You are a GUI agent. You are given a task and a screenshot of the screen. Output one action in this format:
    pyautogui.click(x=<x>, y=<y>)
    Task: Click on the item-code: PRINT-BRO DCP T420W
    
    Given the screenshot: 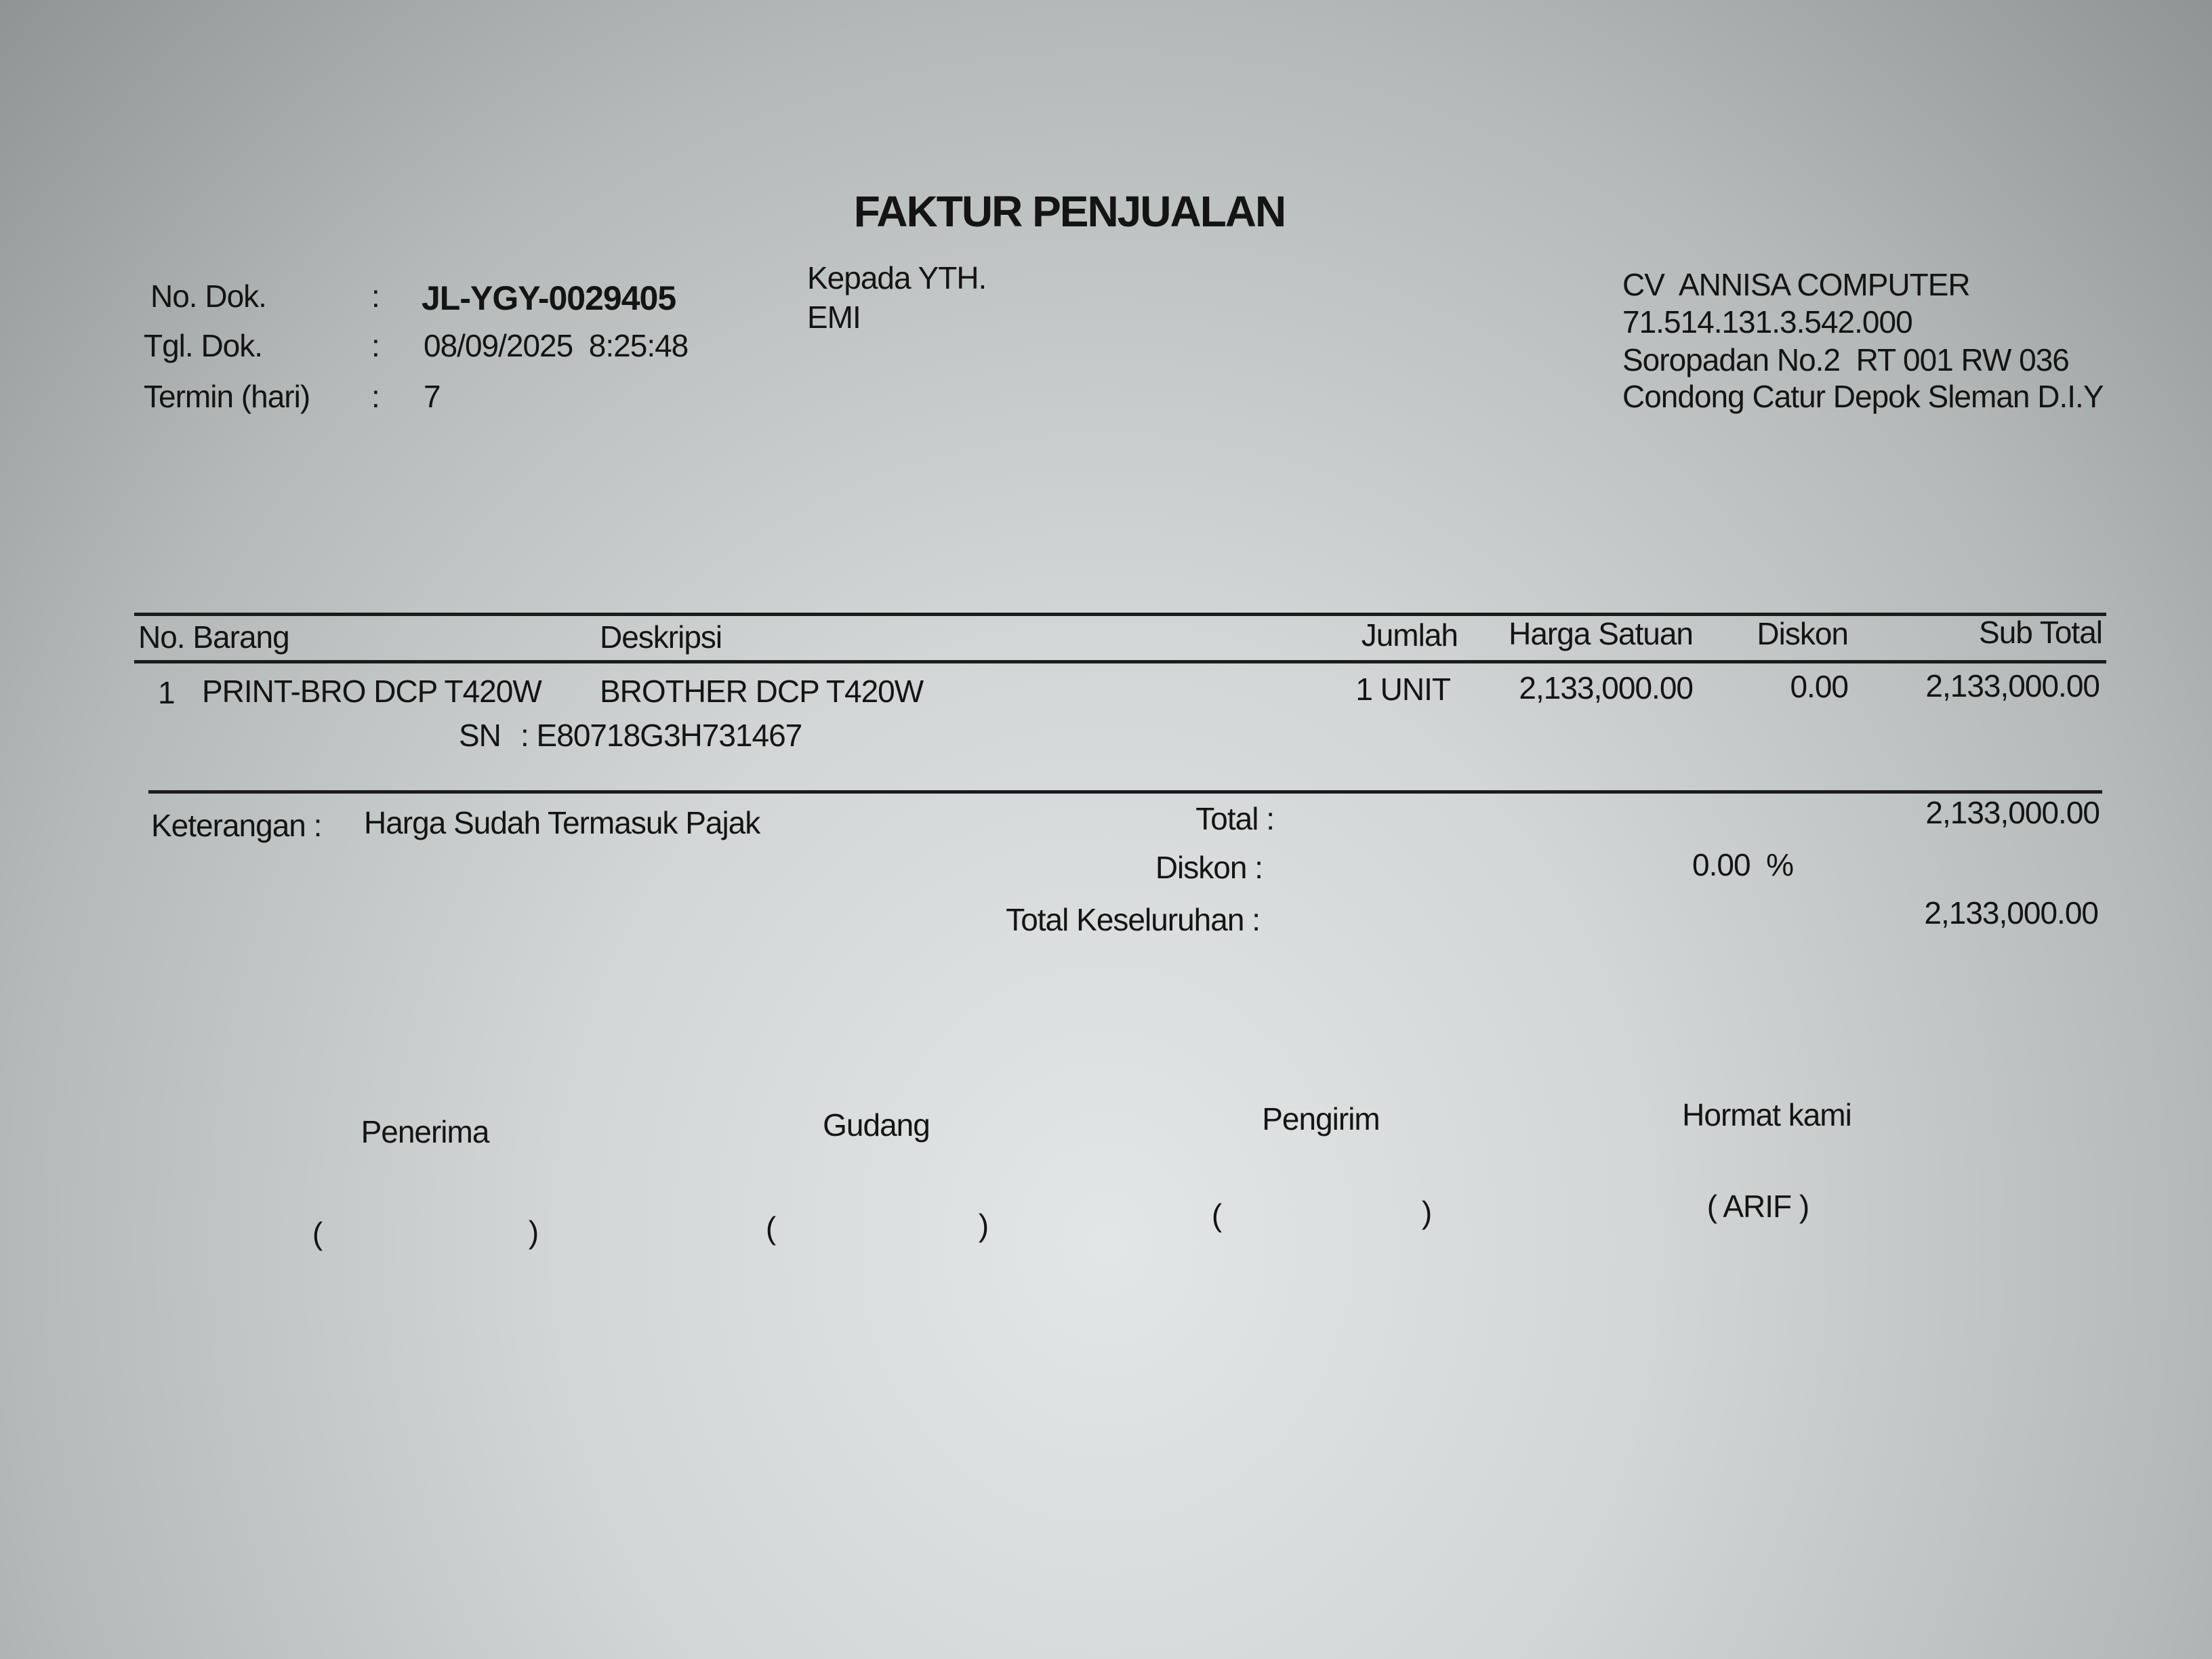 What is the action you would take?
    pyautogui.click(x=372, y=691)
    